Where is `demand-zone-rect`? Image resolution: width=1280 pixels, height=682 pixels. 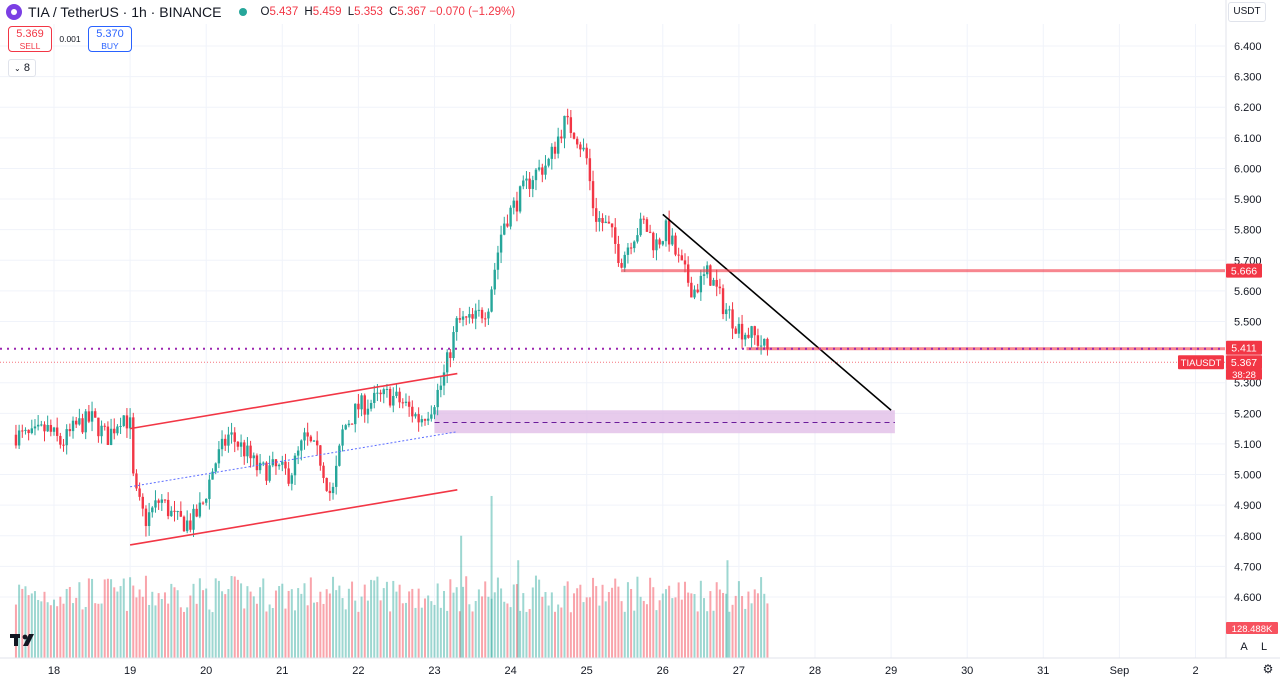
demand-zone-rect is located at coordinates (664, 422).